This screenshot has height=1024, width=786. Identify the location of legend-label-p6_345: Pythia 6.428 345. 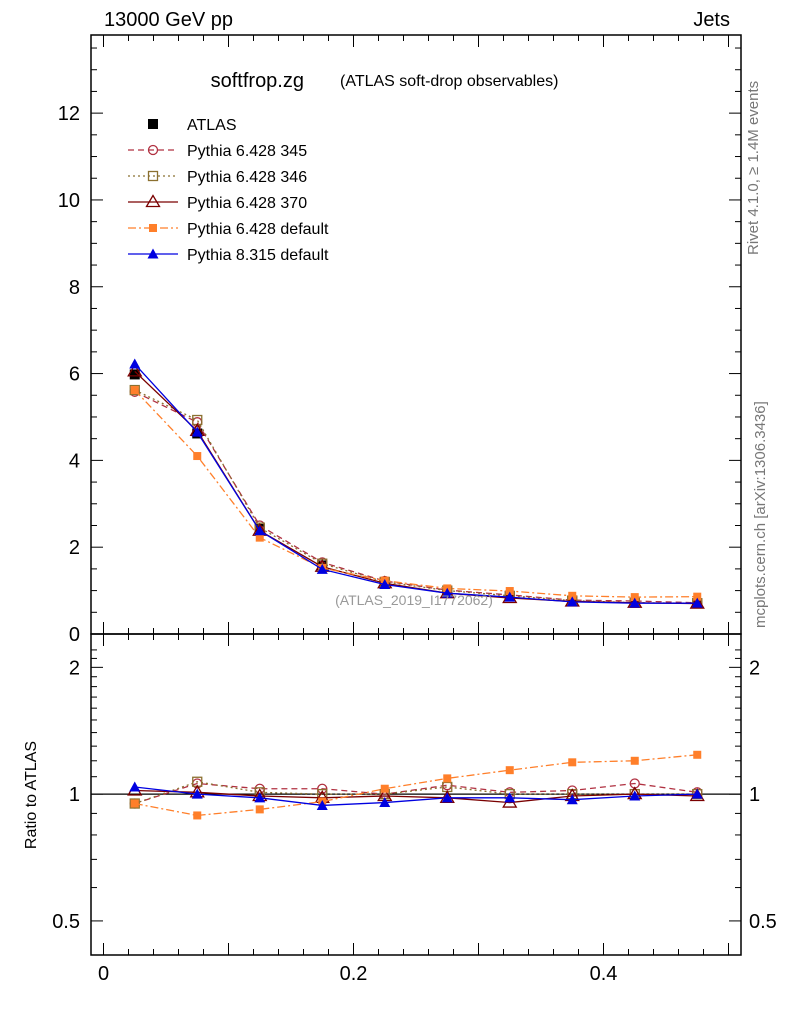
(247, 151).